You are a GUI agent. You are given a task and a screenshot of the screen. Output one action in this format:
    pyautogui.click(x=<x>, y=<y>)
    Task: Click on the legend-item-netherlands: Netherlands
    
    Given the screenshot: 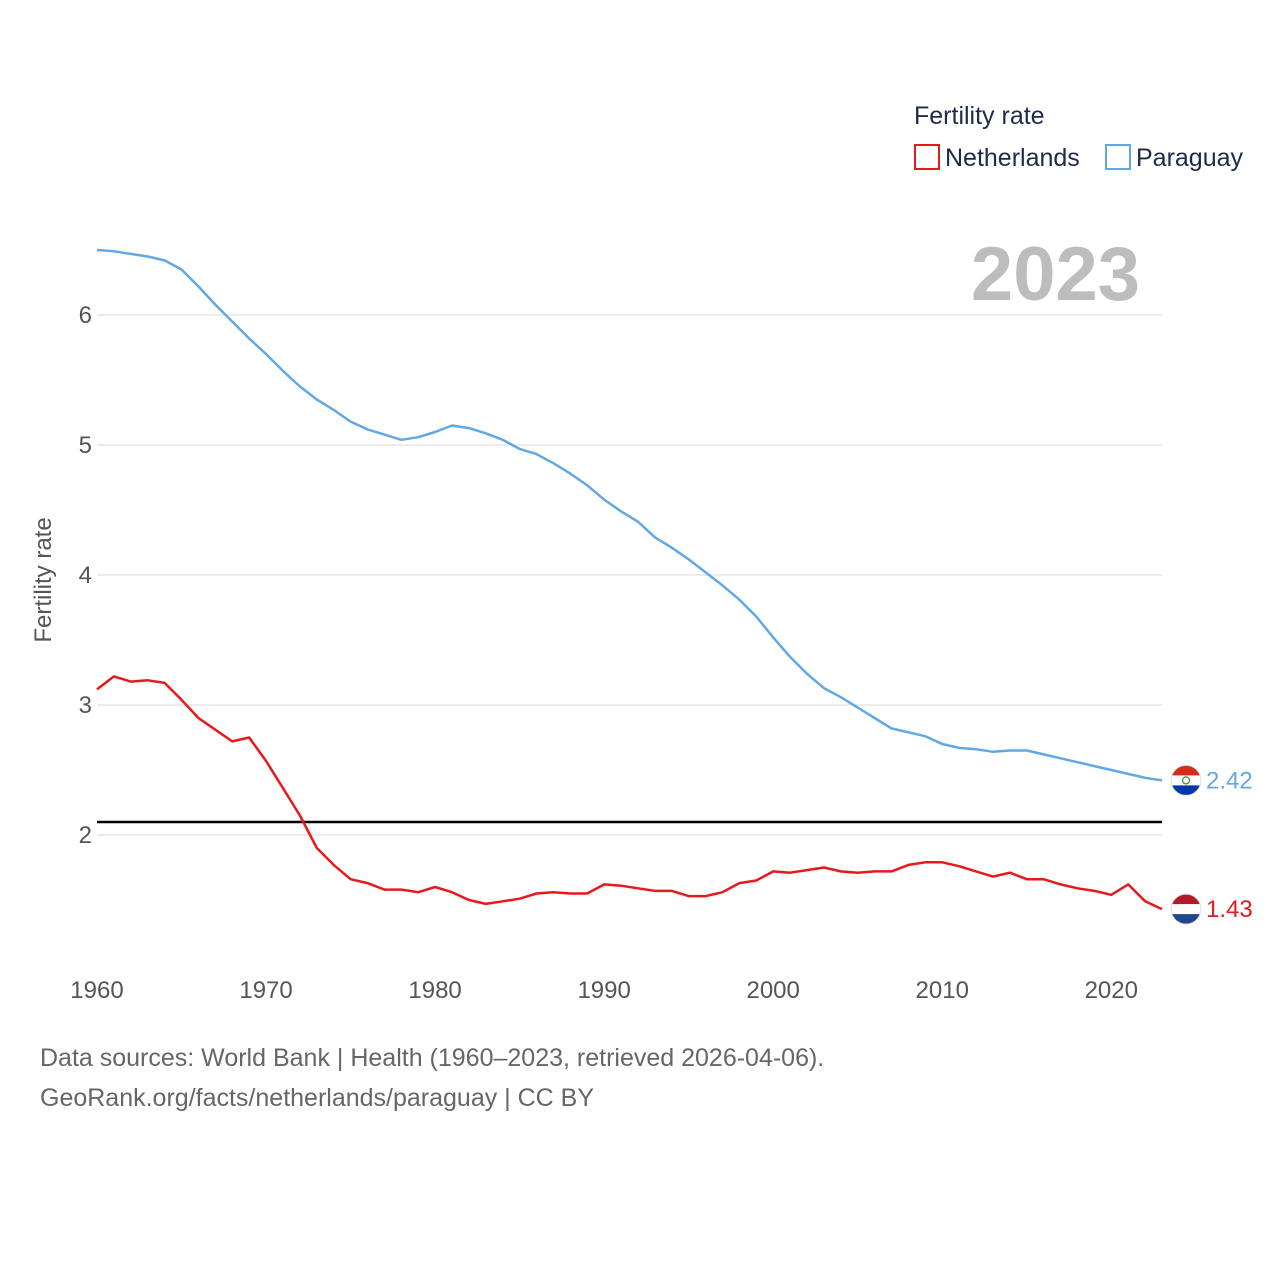 What is the action you would take?
    pyautogui.click(x=997, y=158)
    